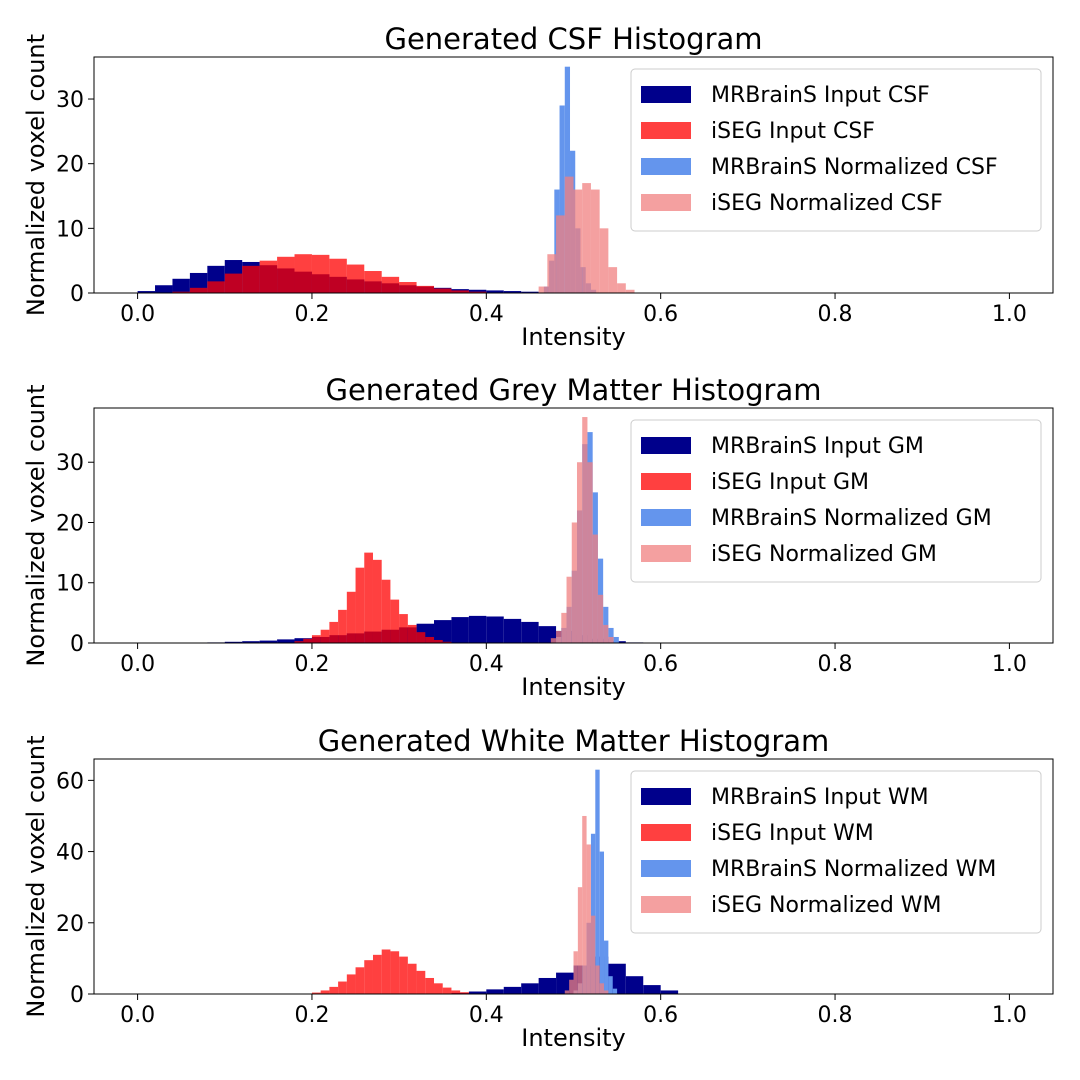 This screenshot has height=1080, width=1080. Describe the element at coordinates (853, 869) in the screenshot. I see `legend-label: MRBrainS Normalized WM` at that location.